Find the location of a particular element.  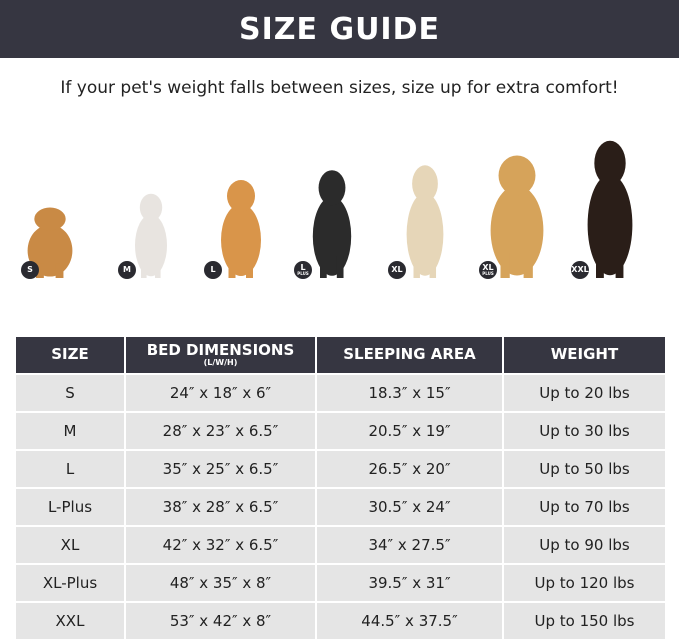

cell-weight: Up to 120 lbs is located at coordinates (584, 583).